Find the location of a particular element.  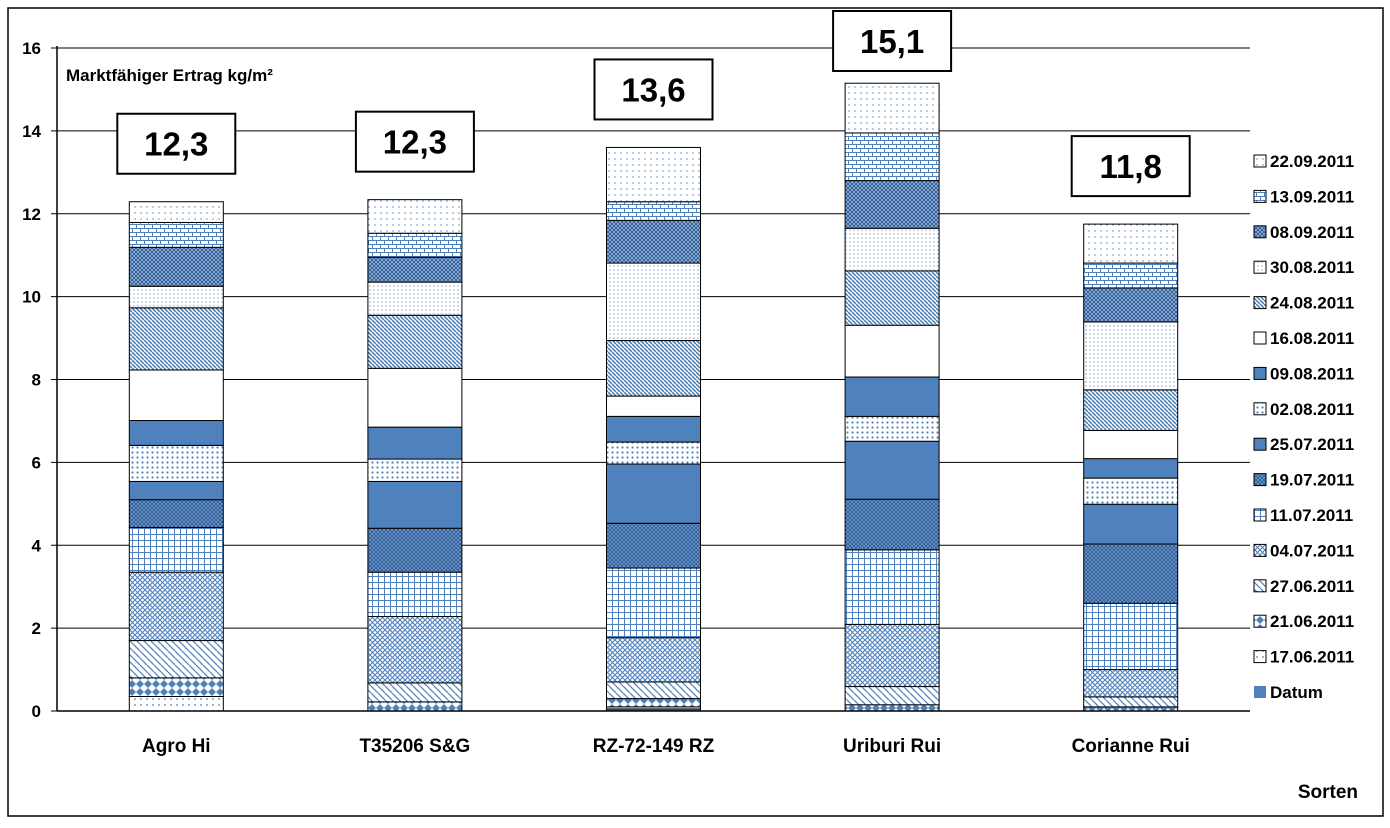

total-label: 11,8 is located at coordinates (1130, 166).